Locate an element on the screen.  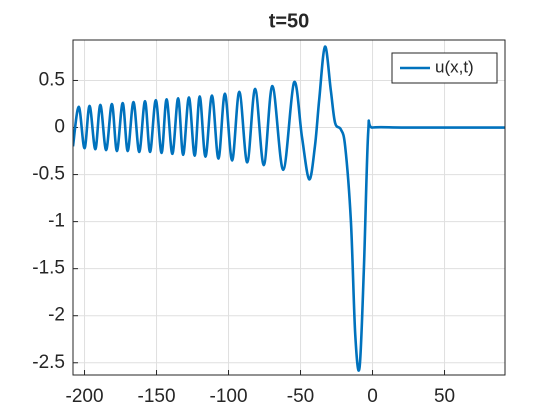
y-tick-label: -2 is located at coordinates (56, 315).